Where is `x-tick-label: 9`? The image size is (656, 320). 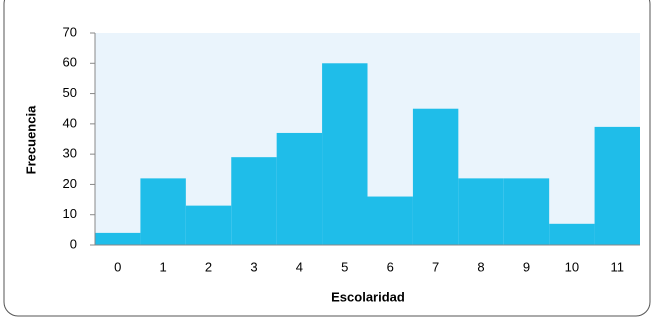
x-tick-label: 9 is located at coordinates (526, 266).